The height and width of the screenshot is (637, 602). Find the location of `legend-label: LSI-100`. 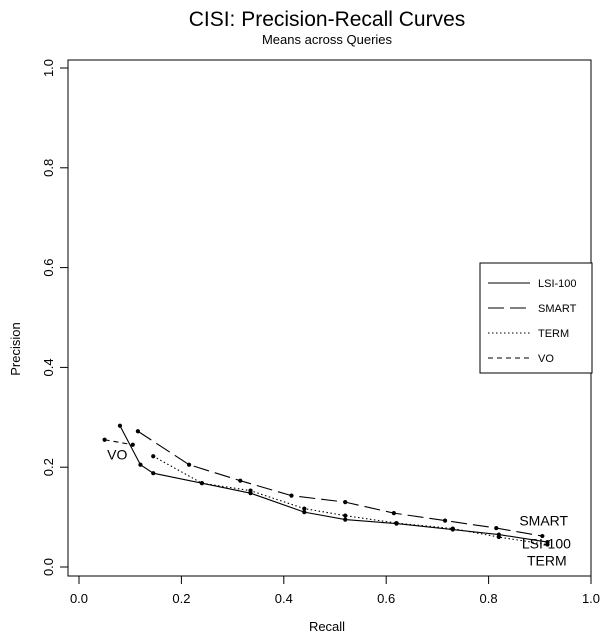

legend-label: LSI-100 is located at coordinates (557, 284).